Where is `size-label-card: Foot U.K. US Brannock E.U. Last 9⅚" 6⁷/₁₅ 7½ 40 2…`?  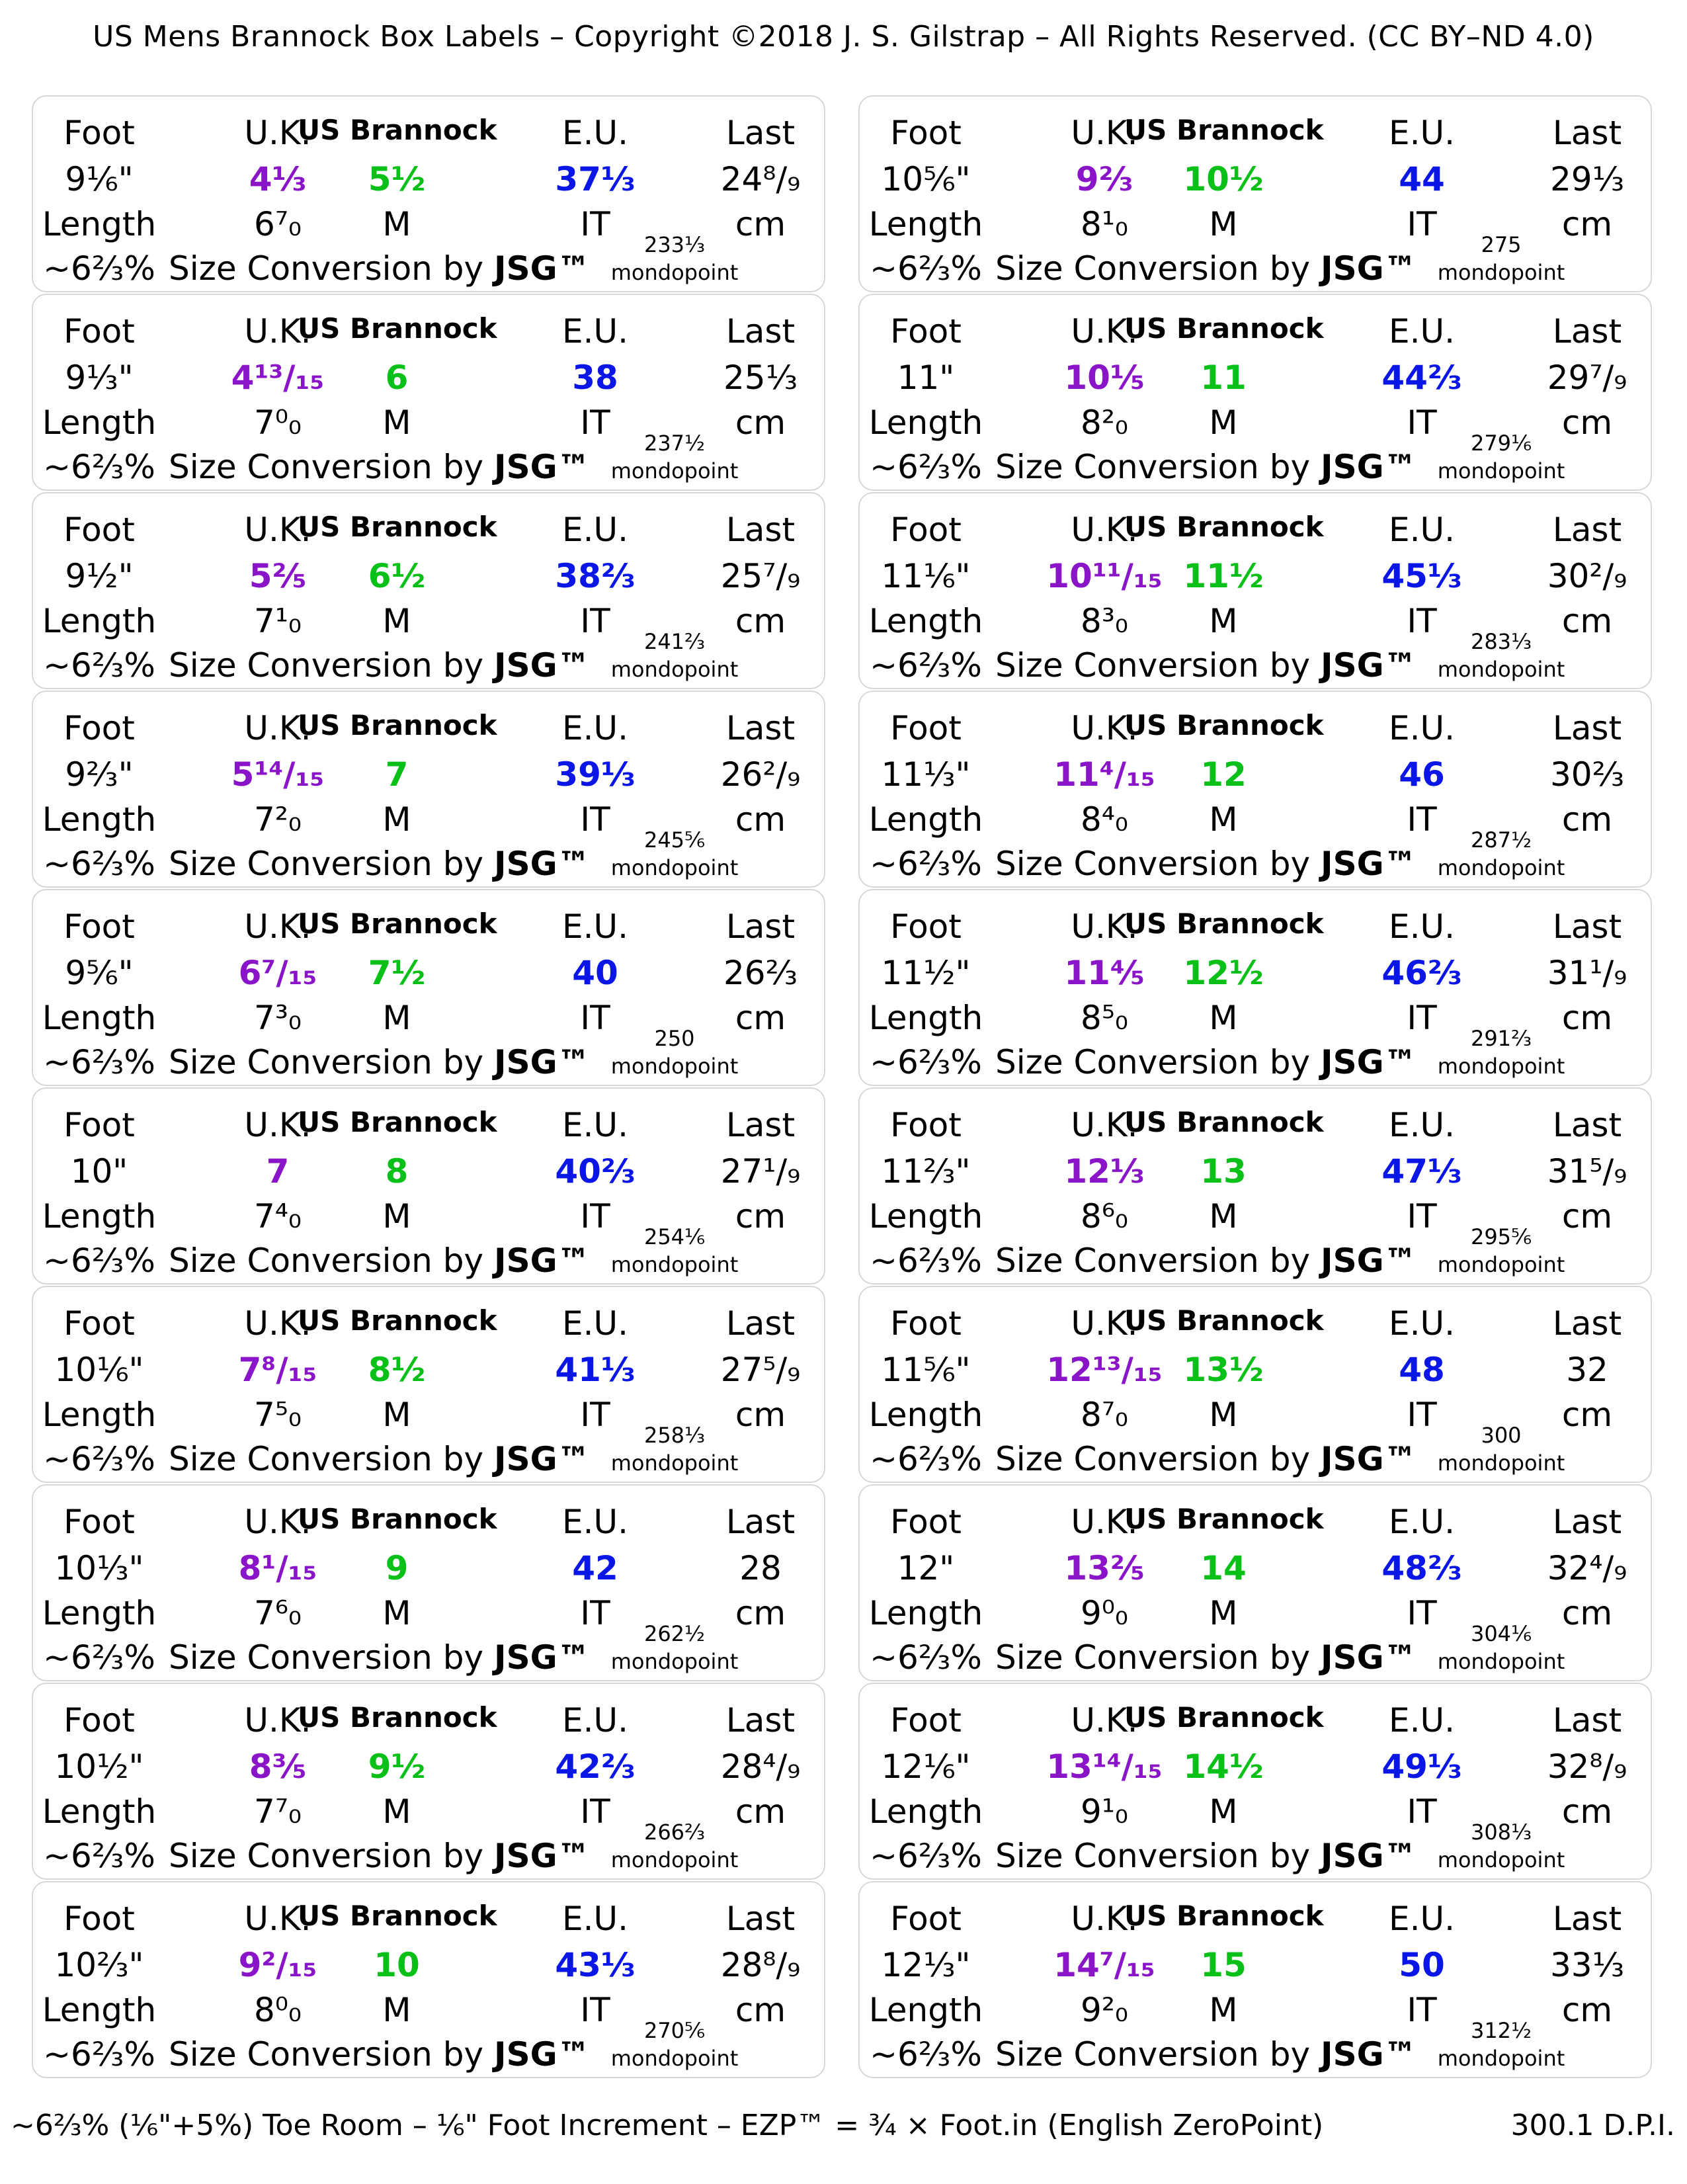 size-label-card: Foot U.K. US Brannock E.U. Last 9⅚" 6⁷/₁₅ 7½ 40 2… is located at coordinates (428, 987).